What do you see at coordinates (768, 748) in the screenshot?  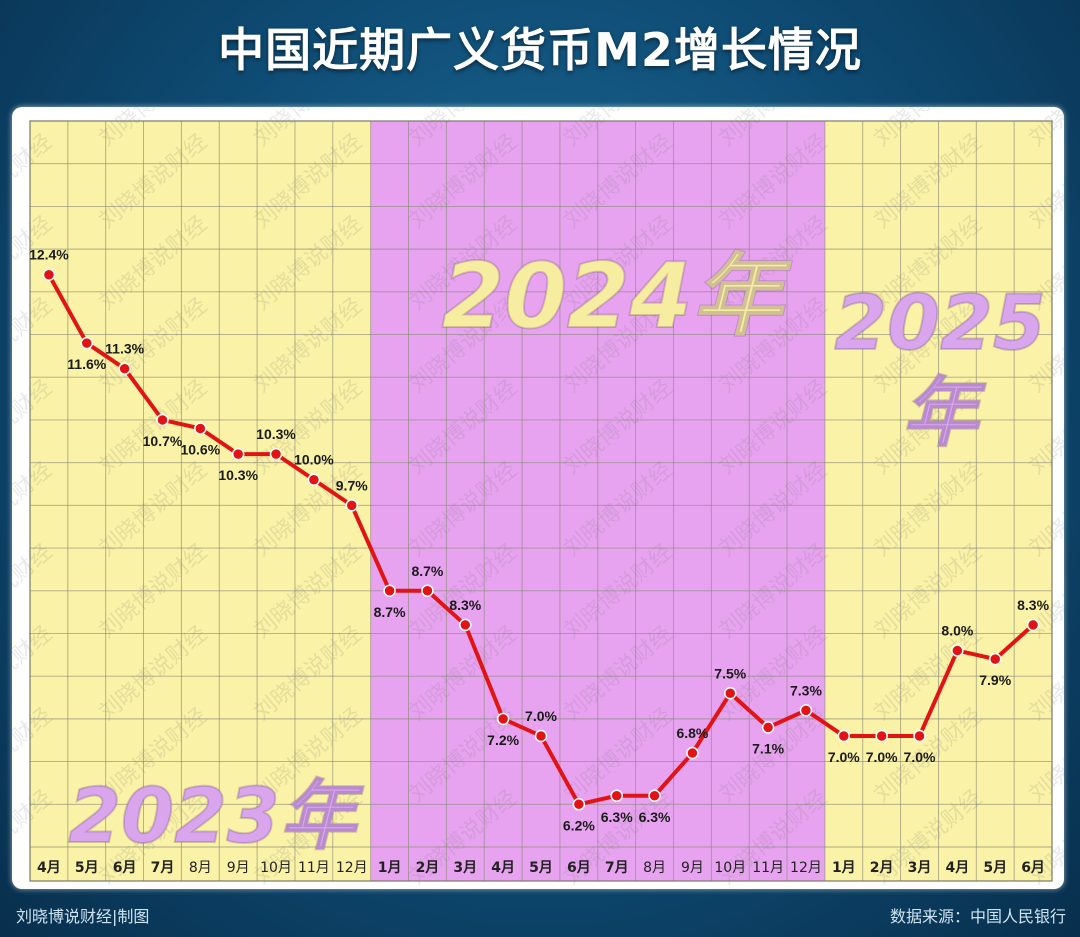 I see `data-label: 7.1%` at bounding box center [768, 748].